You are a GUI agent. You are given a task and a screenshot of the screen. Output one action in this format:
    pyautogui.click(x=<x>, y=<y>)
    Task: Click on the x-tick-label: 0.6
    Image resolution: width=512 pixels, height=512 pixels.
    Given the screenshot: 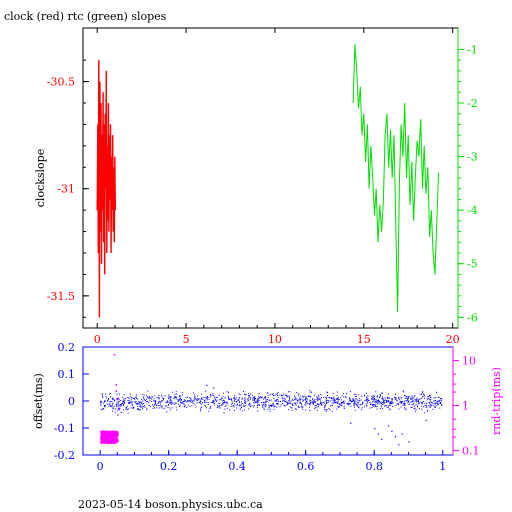 What is the action you would take?
    pyautogui.click(x=306, y=466)
    